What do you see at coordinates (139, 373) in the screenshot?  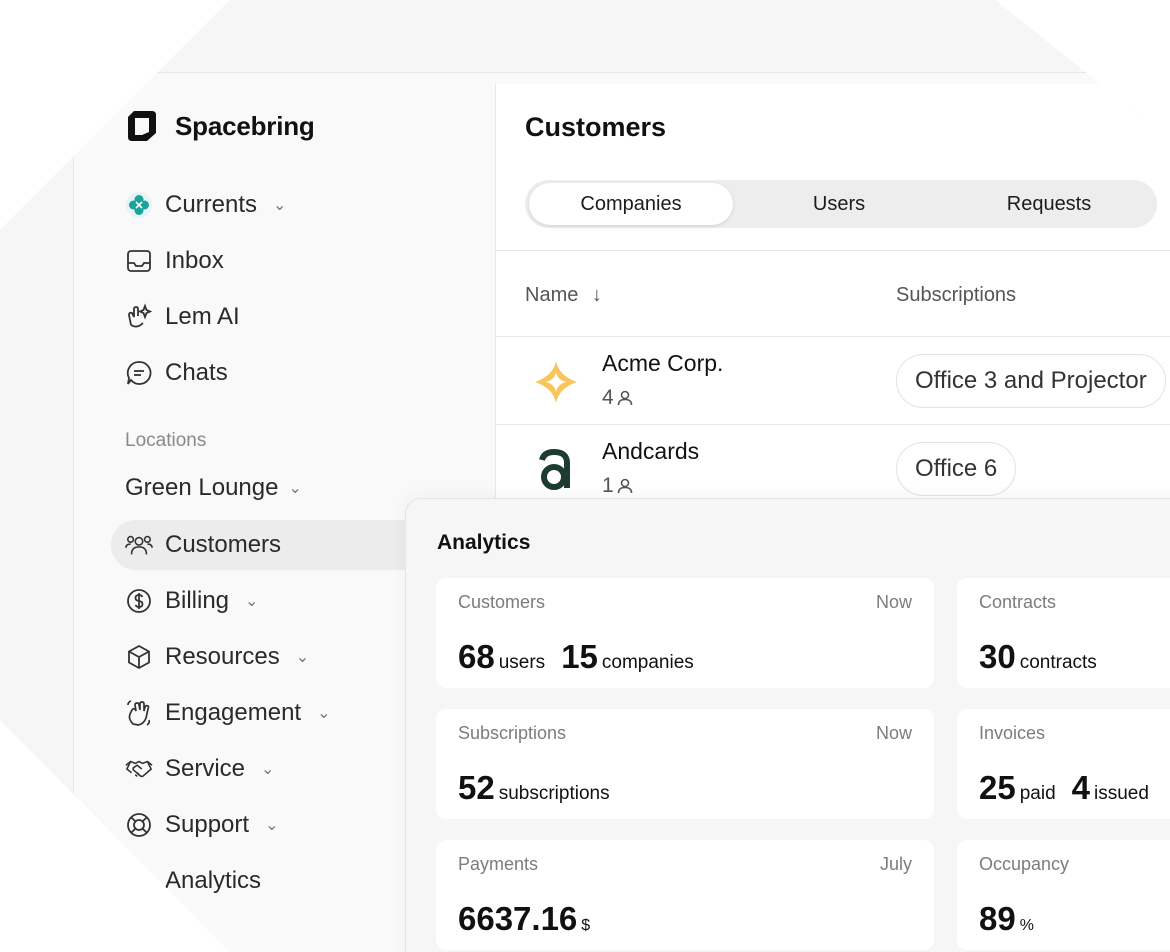 I see `chat-icon` at bounding box center [139, 373].